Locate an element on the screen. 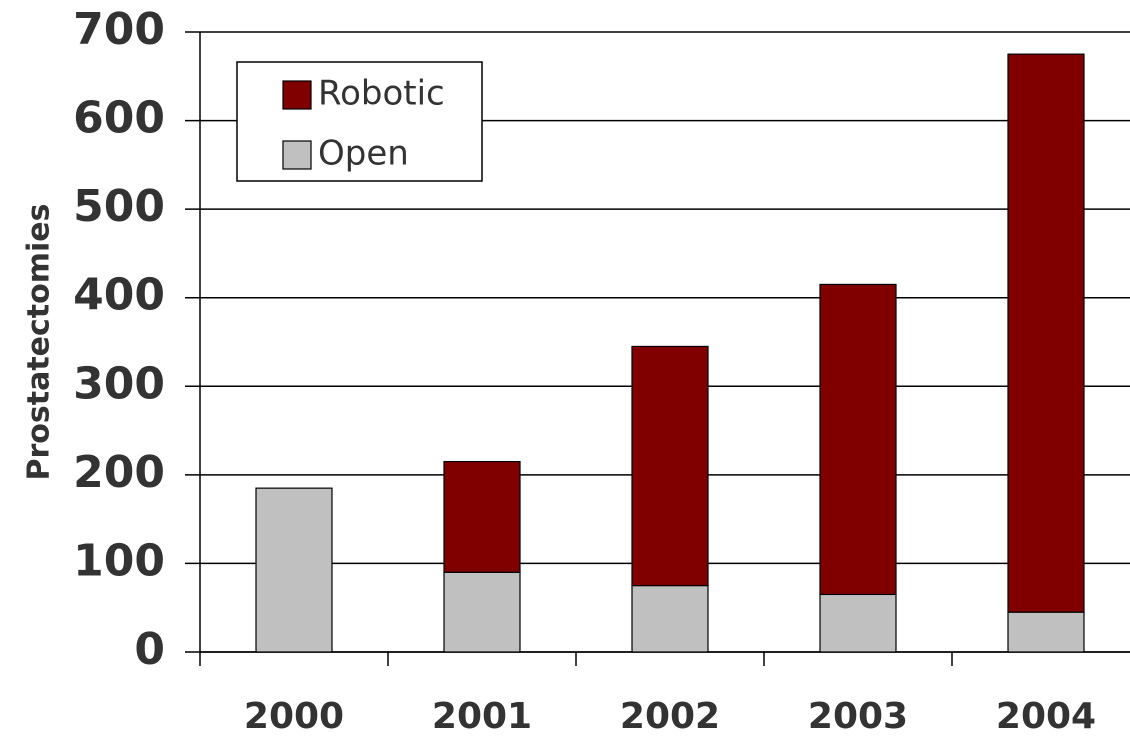  y-tick-label: 0 is located at coordinates (149, 649).